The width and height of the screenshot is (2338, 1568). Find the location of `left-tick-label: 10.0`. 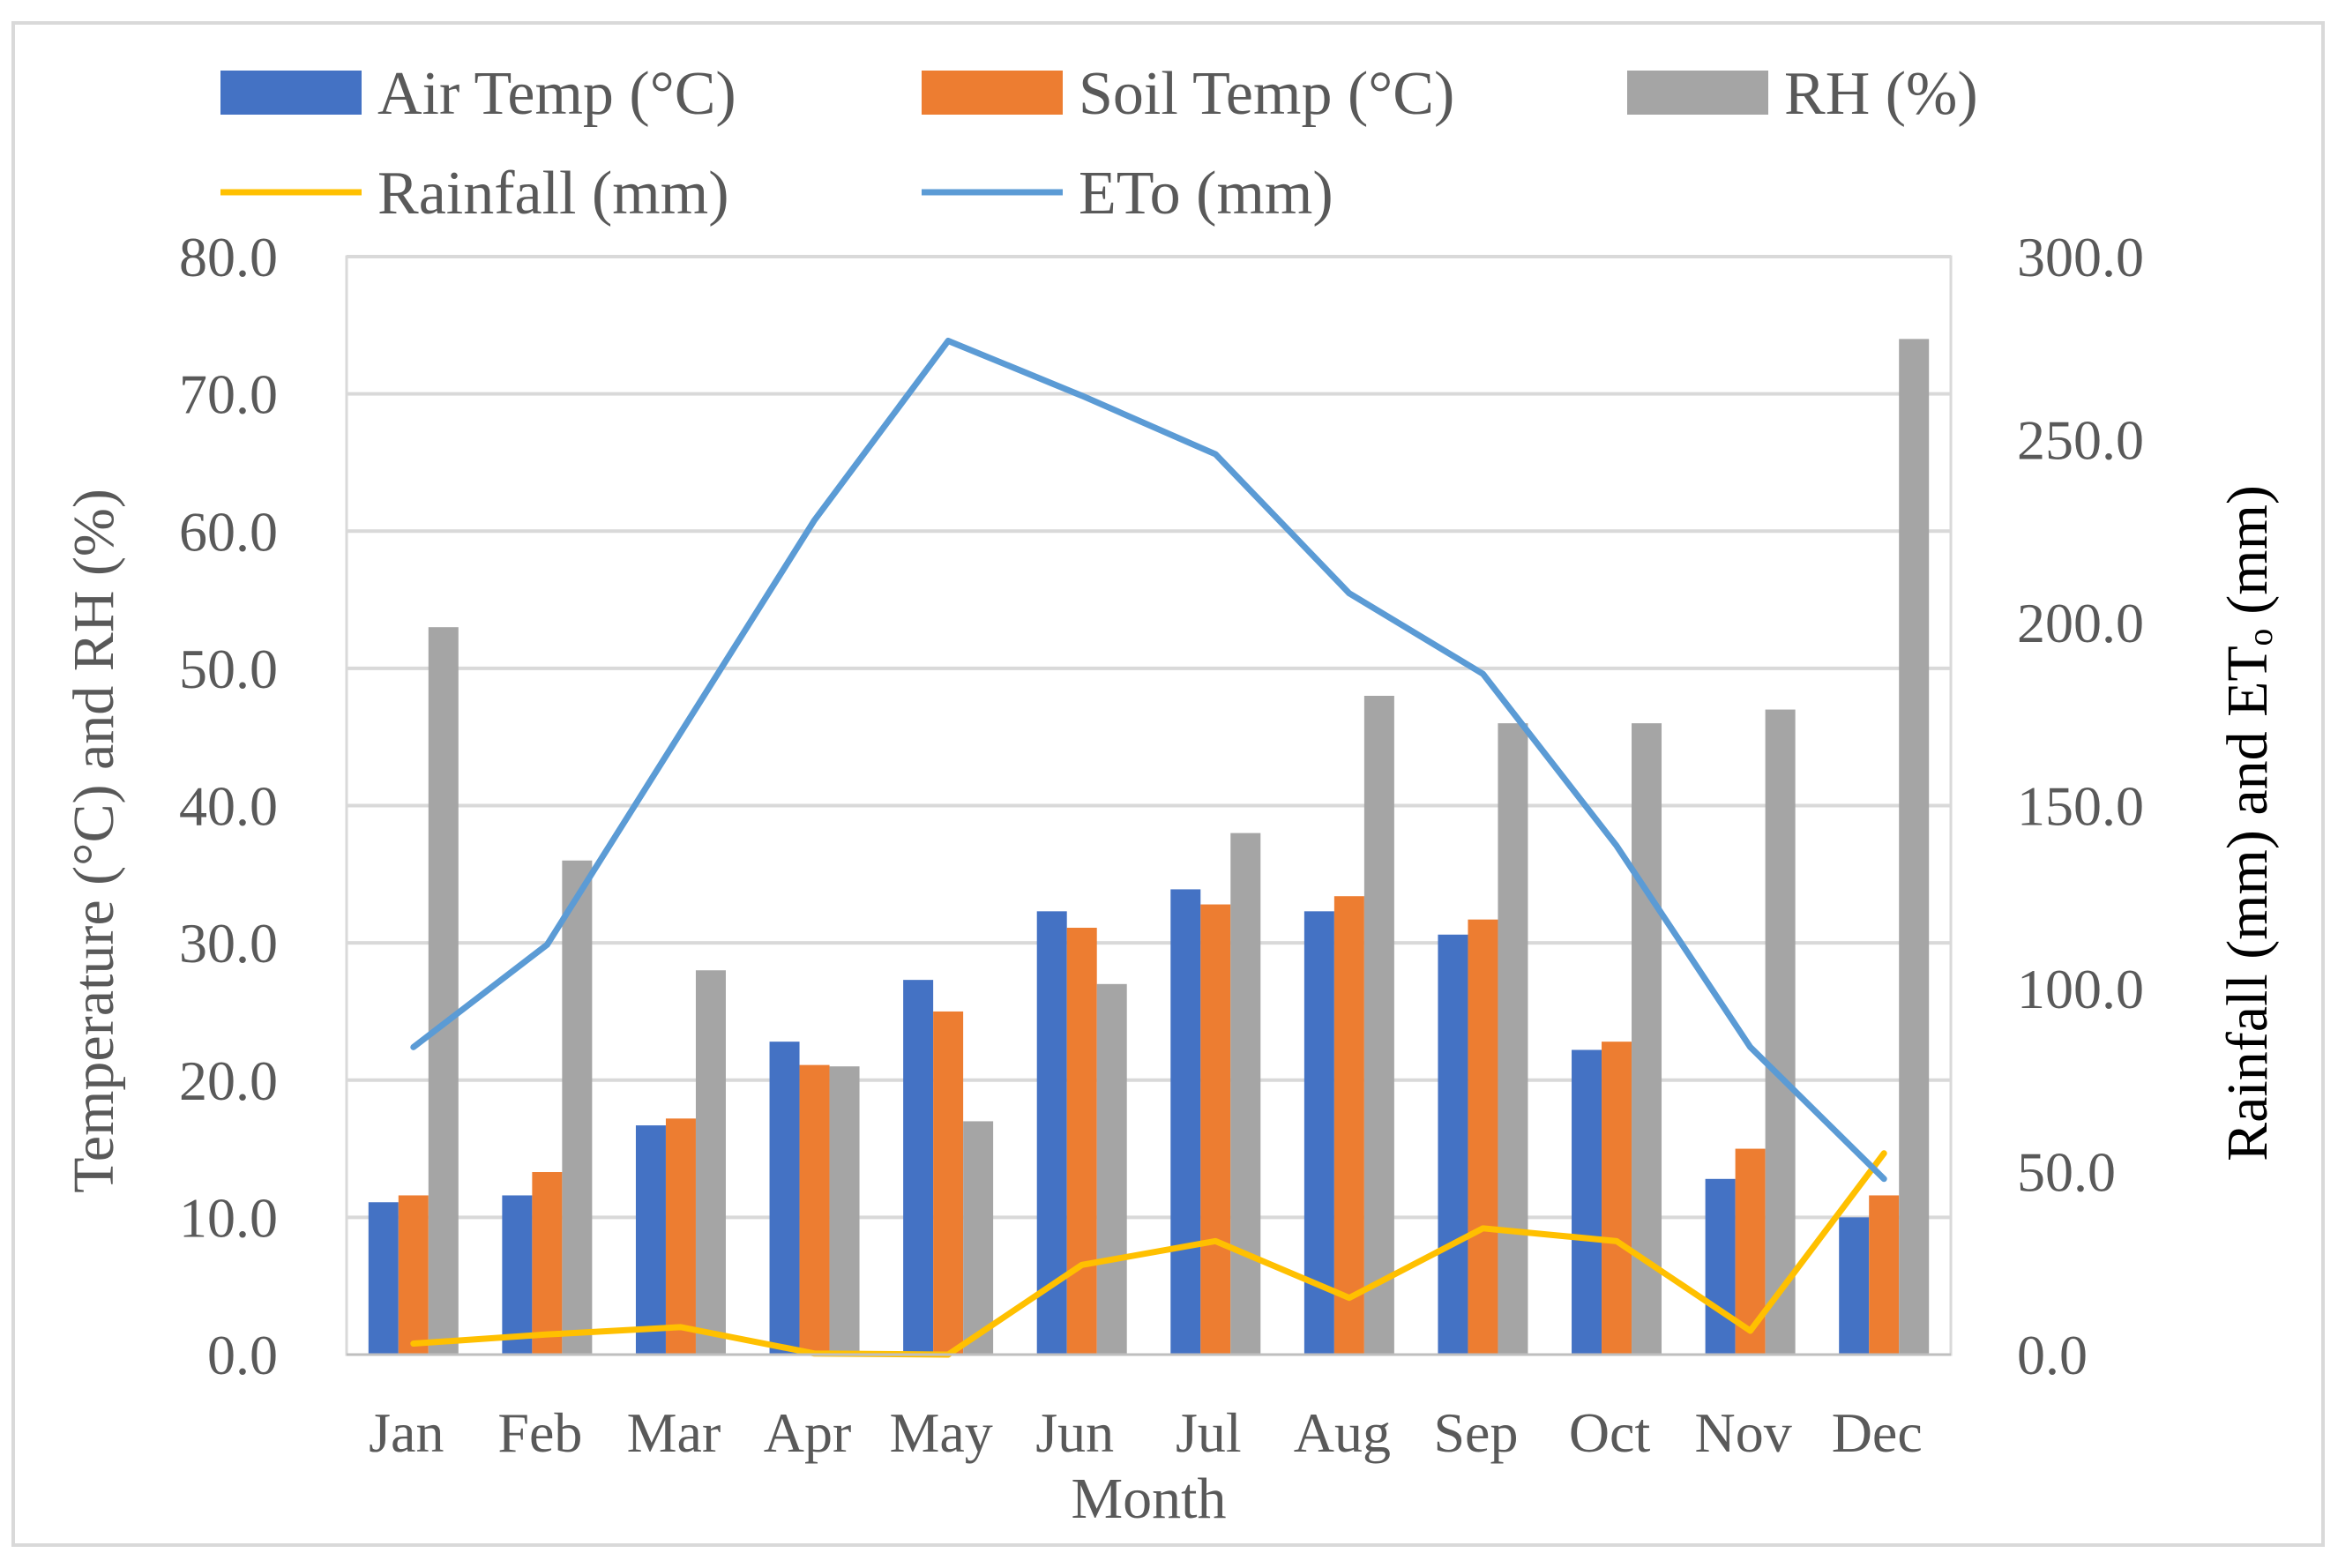

left-tick-label: 10.0 is located at coordinates (228, 1217).